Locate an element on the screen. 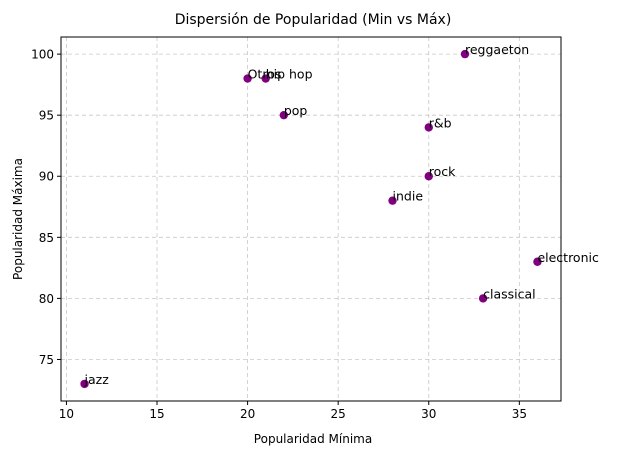  x-axis-label: Popularidad Mínima is located at coordinates (313, 439).